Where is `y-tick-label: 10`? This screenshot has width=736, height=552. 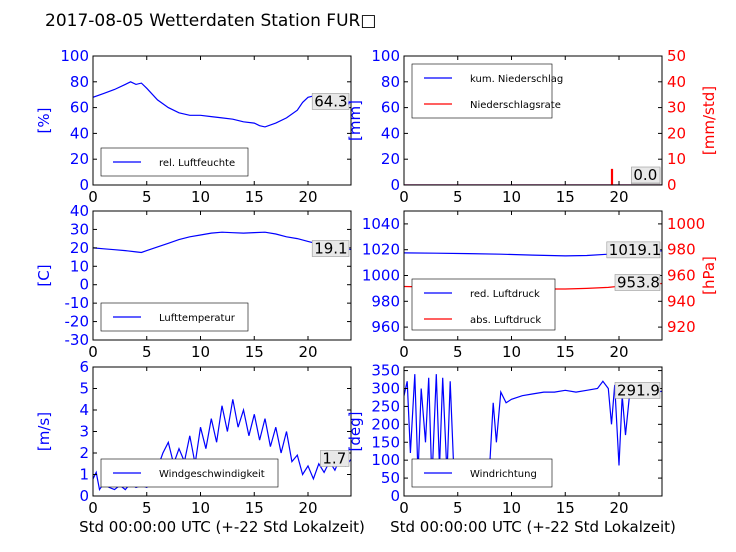
y-tick-label: 10 is located at coordinates (79, 266).